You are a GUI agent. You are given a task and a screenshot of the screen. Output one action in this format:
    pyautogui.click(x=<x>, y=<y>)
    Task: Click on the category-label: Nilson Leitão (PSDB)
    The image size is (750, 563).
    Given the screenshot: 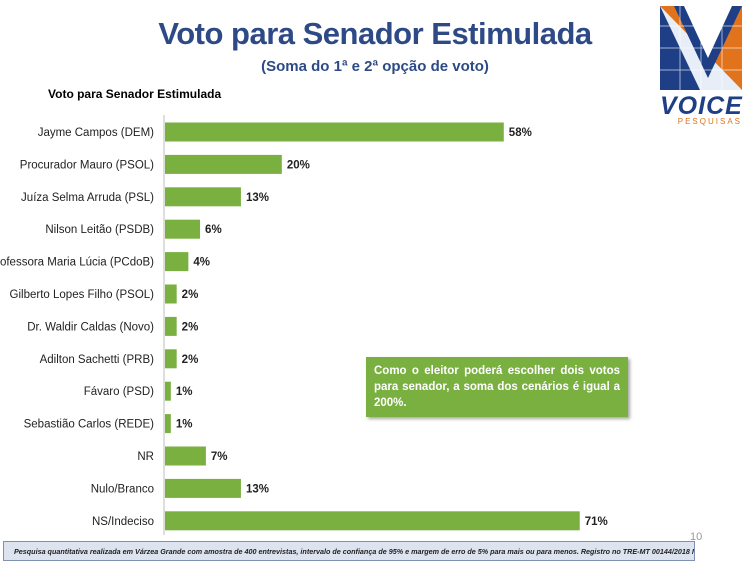 What is the action you would take?
    pyautogui.click(x=99, y=230)
    